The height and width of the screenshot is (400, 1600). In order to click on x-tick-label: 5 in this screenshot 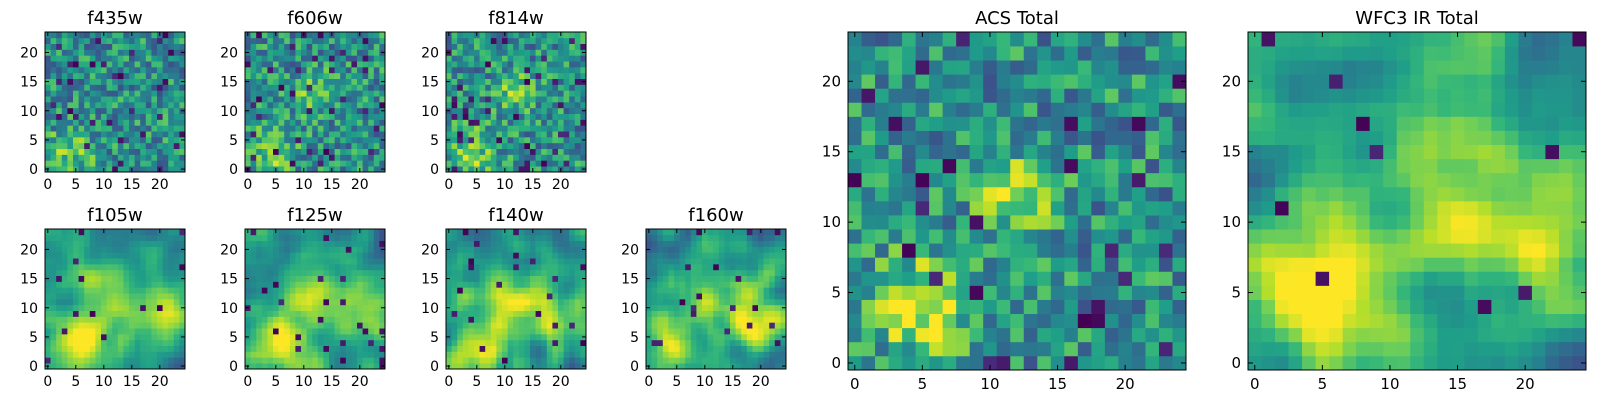, I will do `click(676, 382)`.